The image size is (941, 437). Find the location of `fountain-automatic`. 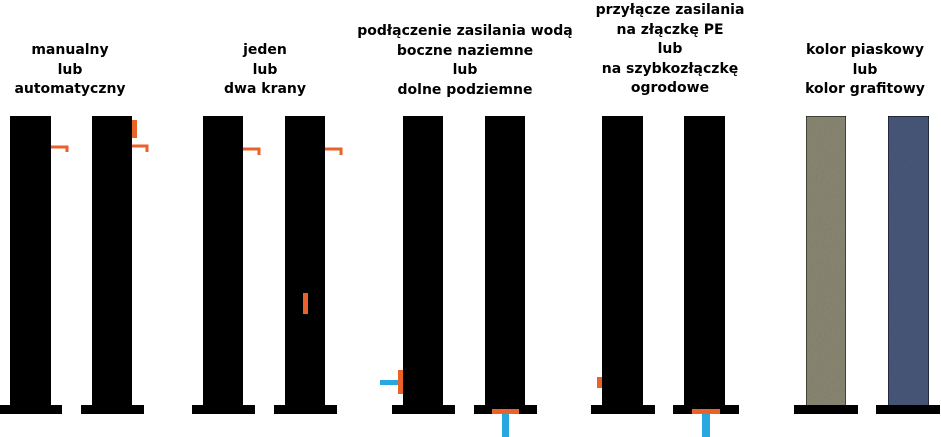

fountain-automatic is located at coordinates (115, 265).